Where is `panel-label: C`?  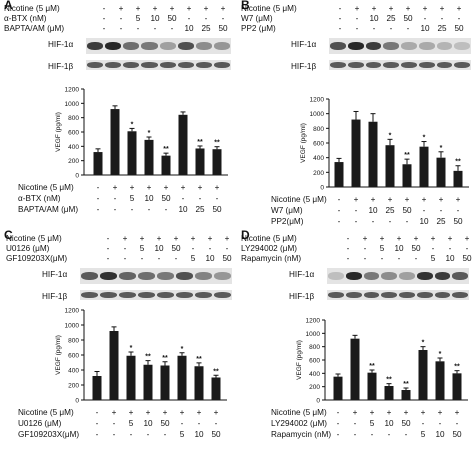
panel-label: C is located at coordinates (8, 235).